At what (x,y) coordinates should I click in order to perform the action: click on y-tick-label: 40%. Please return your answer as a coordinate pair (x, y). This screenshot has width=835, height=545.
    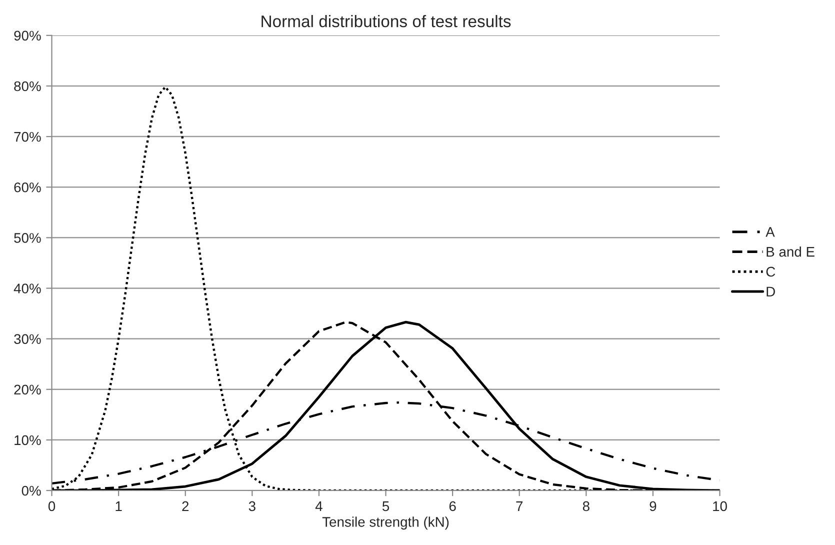
    Looking at the image, I should click on (27, 289).